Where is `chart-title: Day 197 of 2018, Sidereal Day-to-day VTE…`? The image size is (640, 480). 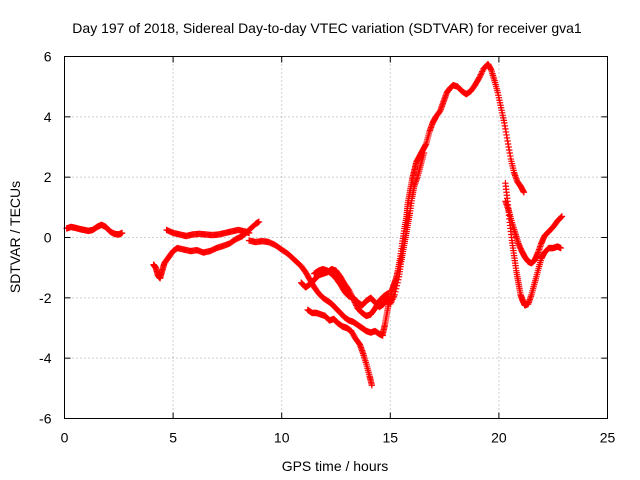
chart-title: Day 197 of 2018, Sidereal Day-to-day VTE… is located at coordinates (327, 28).